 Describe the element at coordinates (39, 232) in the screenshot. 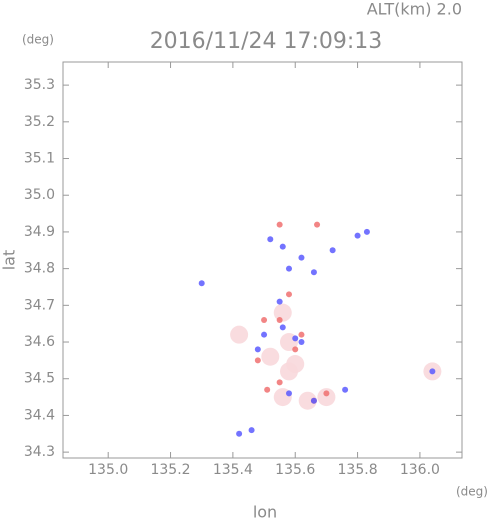

I see `y-tick-label: 34.9` at that location.